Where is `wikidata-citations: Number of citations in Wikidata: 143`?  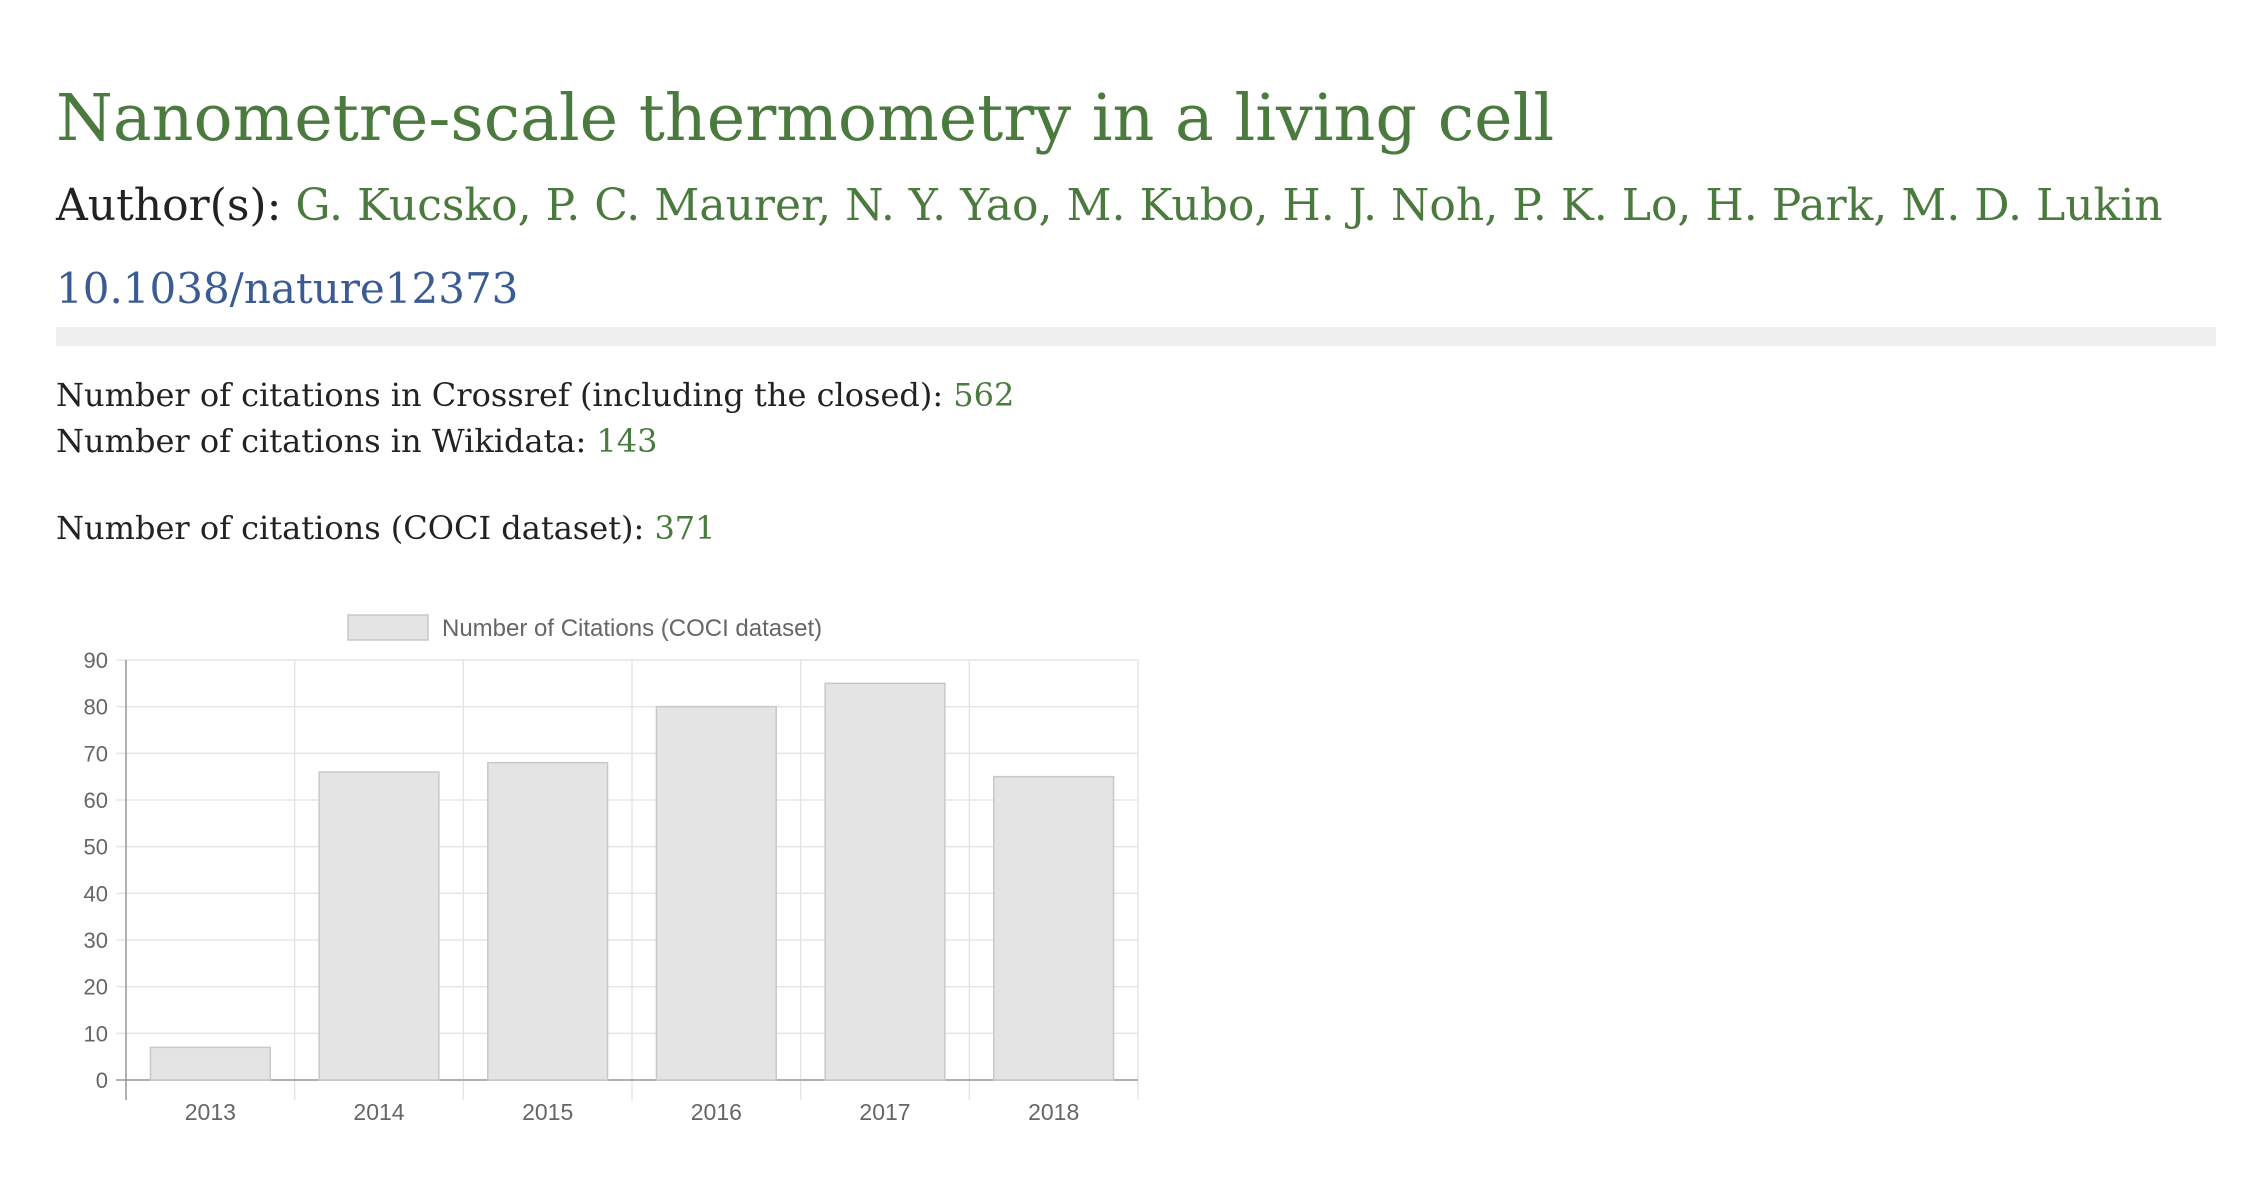
wikidata-citations: Number of citations in Wikidata: 143 is located at coordinates (357, 441).